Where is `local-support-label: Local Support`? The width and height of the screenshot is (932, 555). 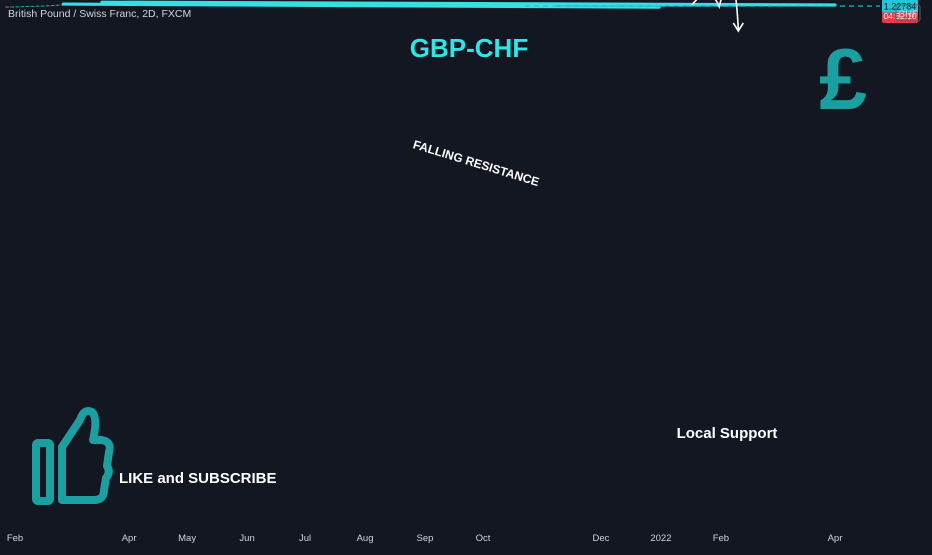 local-support-label: Local Support is located at coordinates (727, 433).